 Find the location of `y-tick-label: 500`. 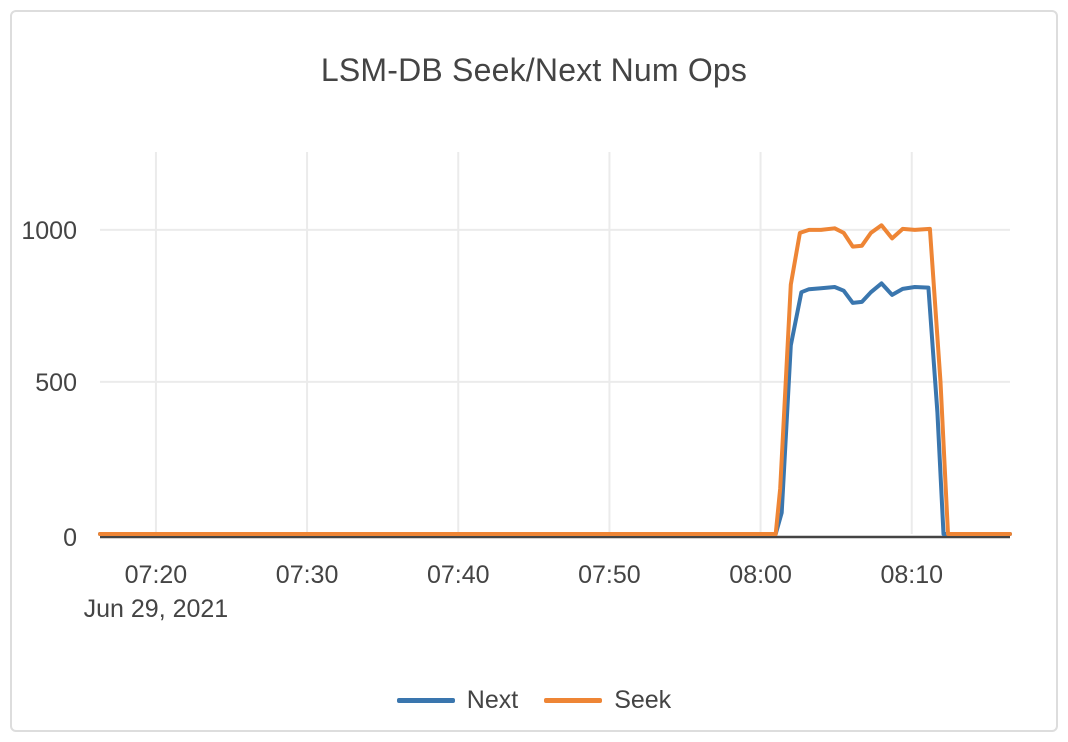

y-tick-label: 500 is located at coordinates (56, 383).